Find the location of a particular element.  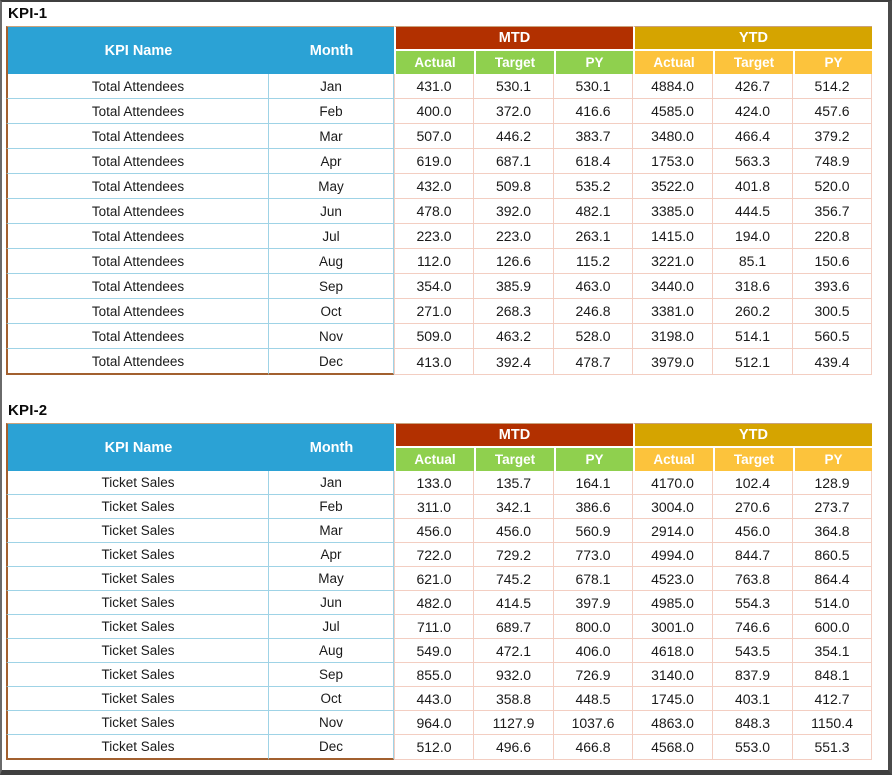

mtd-actual-cell: 432.0 is located at coordinates (434, 186).